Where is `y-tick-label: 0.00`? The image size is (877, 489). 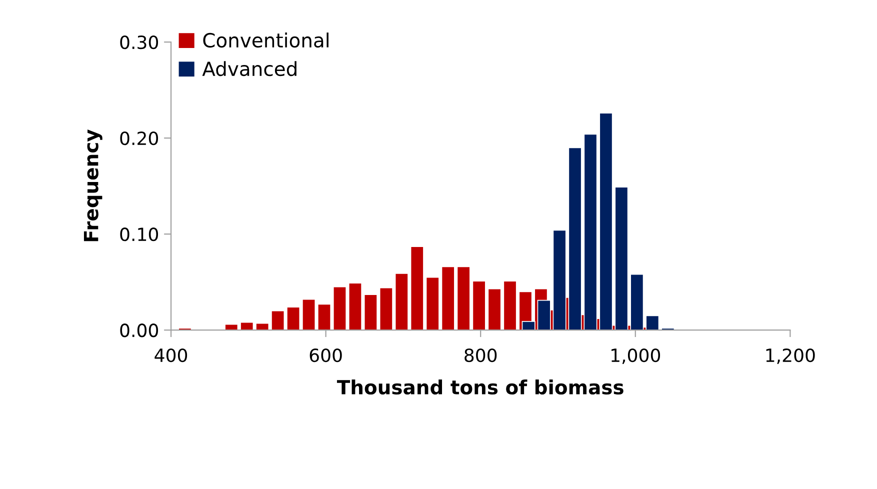 y-tick-label: 0.00 is located at coordinates (139, 331).